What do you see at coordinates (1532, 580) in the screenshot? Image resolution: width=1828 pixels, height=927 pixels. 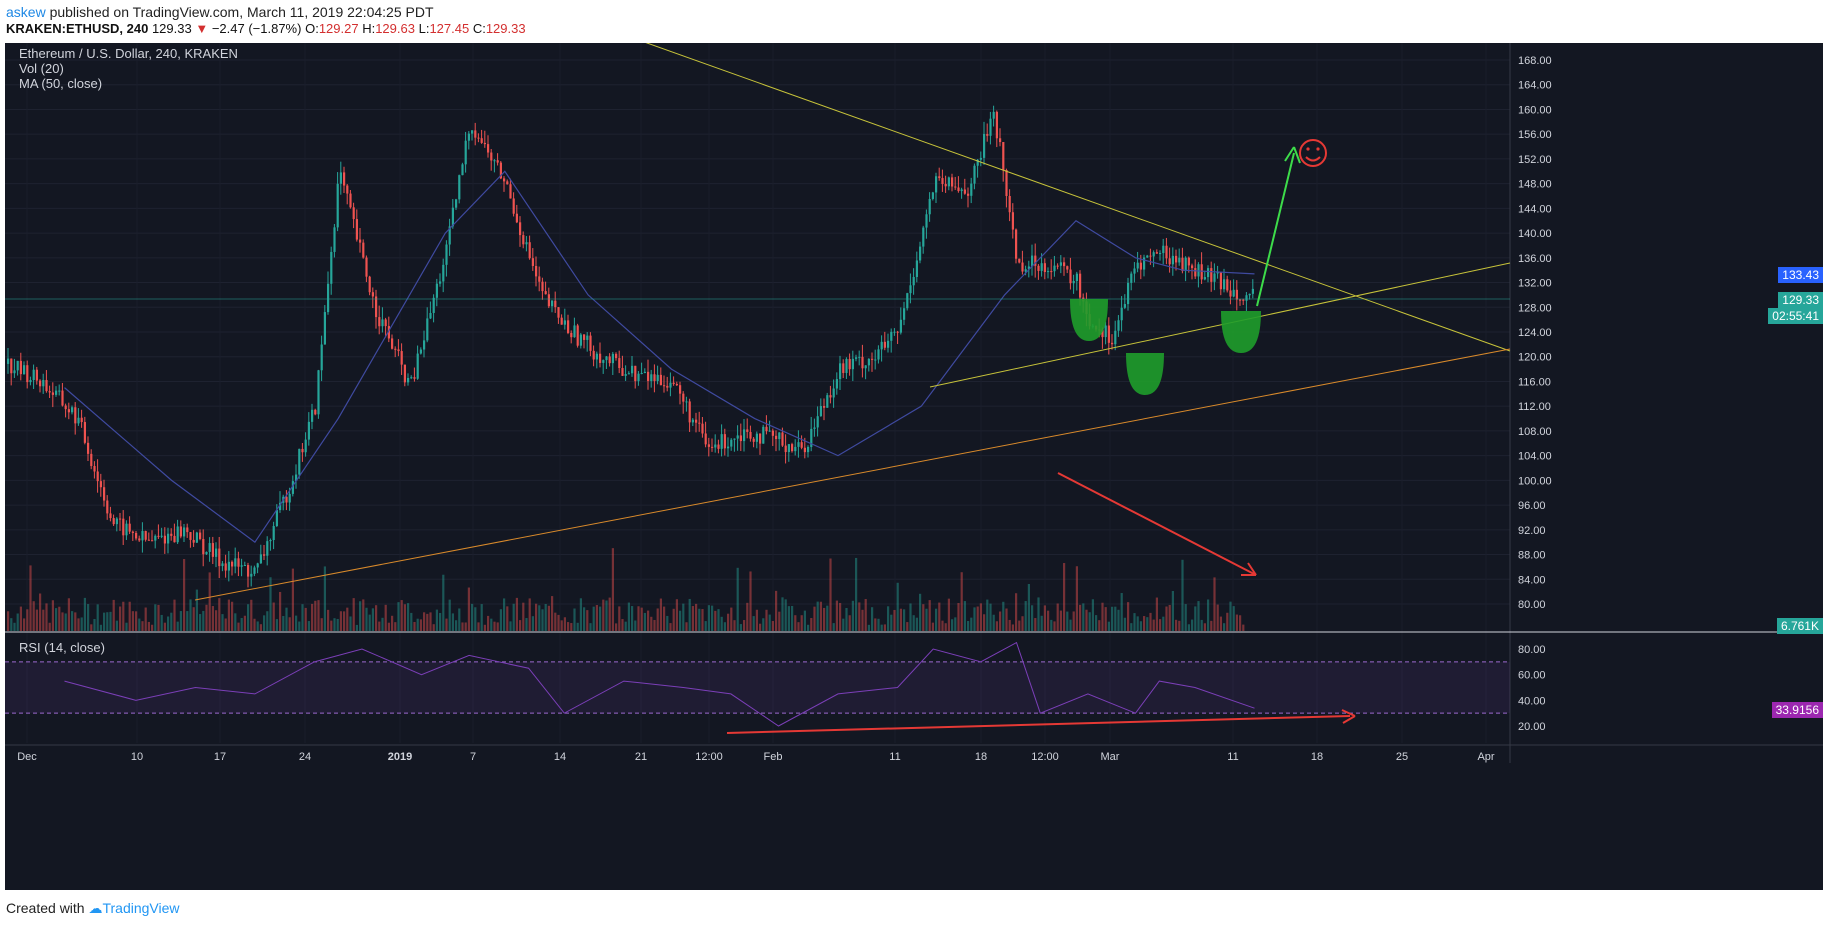 I see `price-tick-label: 84.00` at bounding box center [1532, 580].